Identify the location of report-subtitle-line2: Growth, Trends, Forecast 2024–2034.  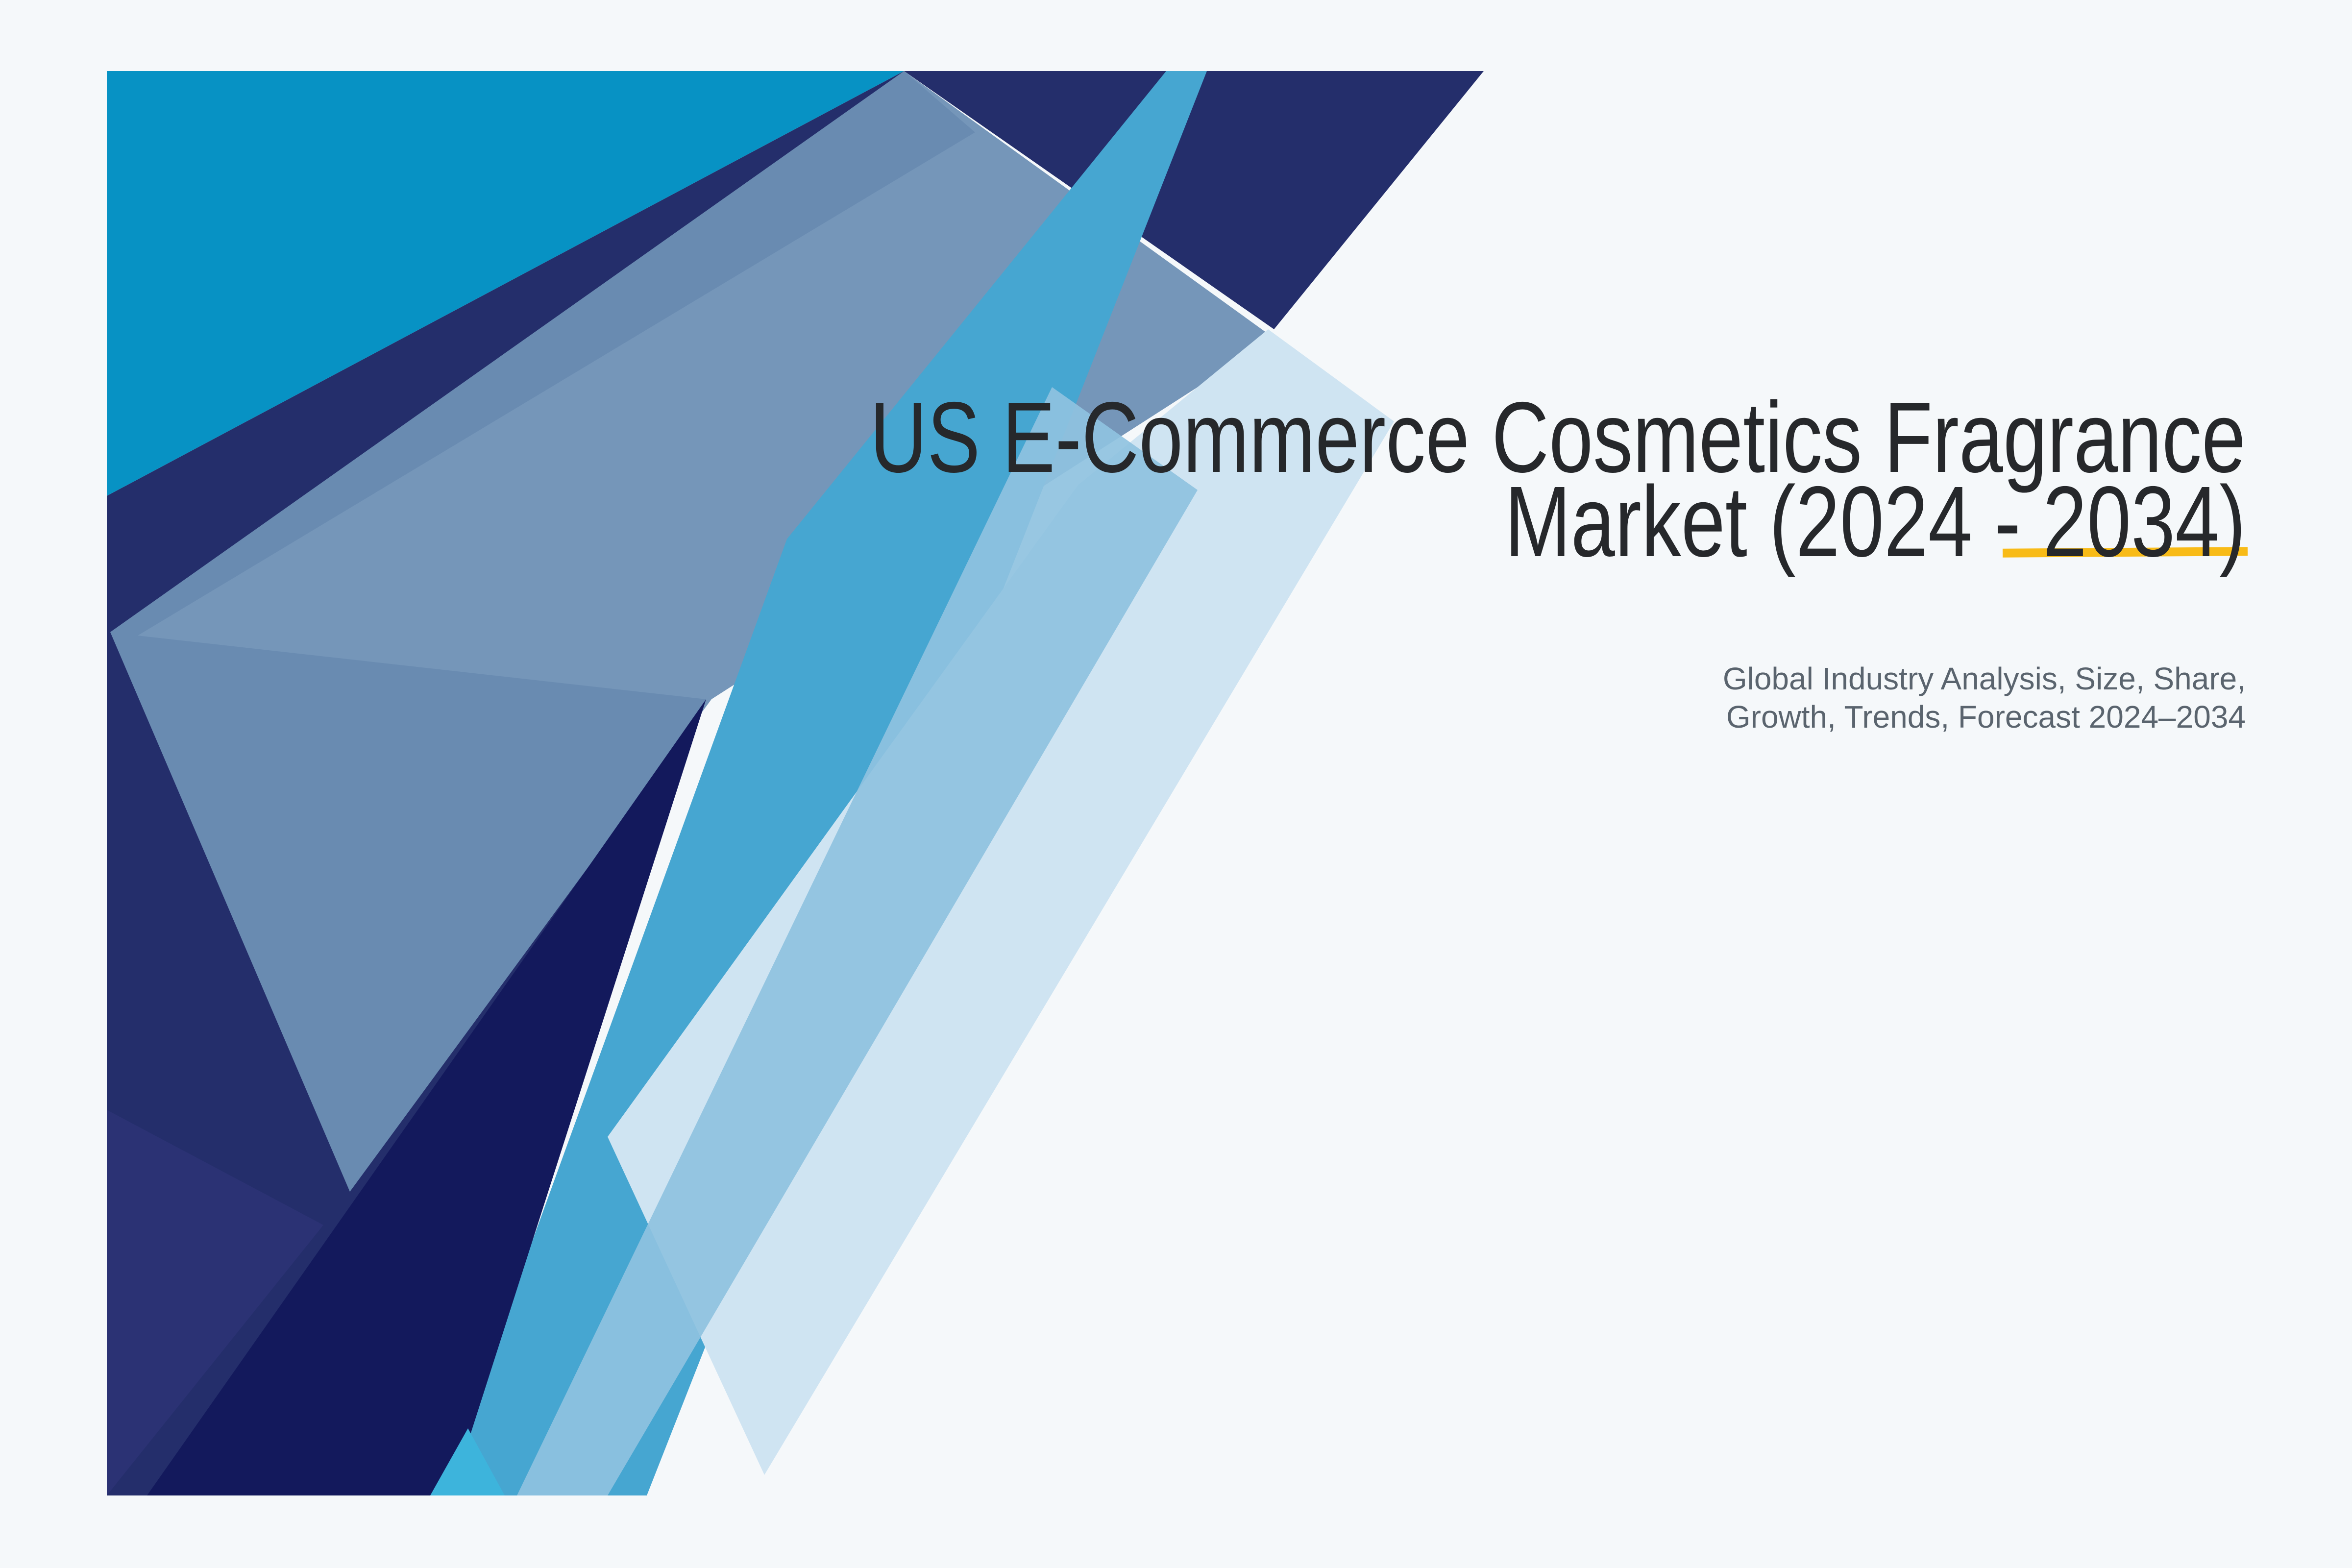
(1986, 717).